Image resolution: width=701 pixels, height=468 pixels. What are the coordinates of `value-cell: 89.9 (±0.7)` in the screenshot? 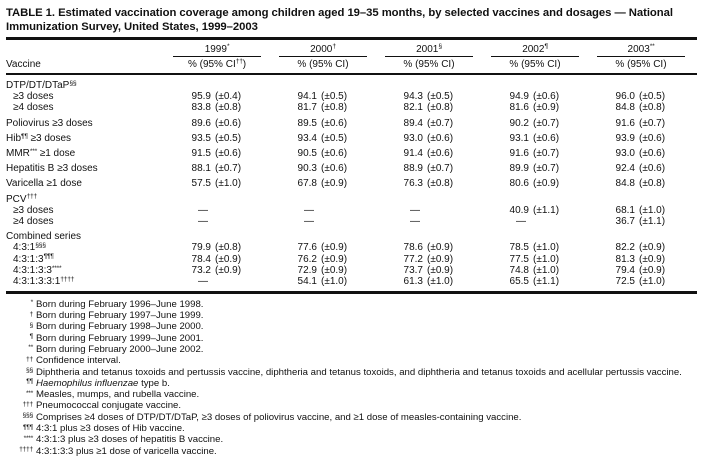 It's located at (535, 168).